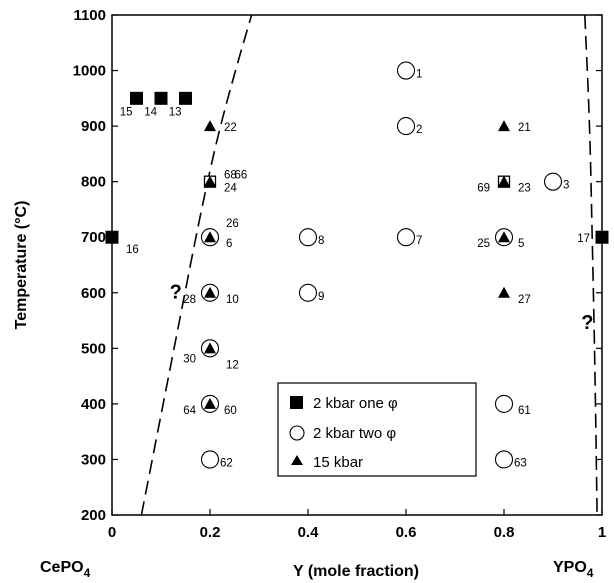  Describe the element at coordinates (232, 365) in the screenshot. I see `sample-number-label: 12` at that location.